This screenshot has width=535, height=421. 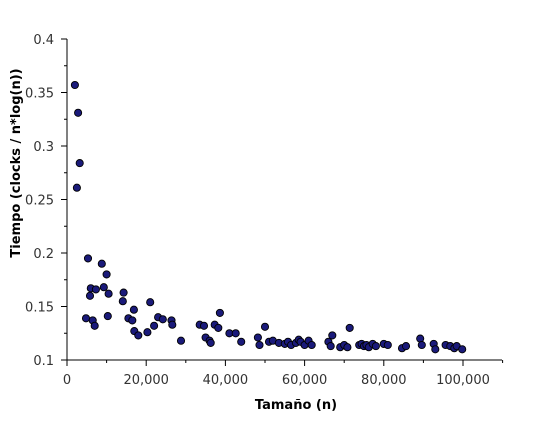 I want to click on y-axis-title: Tiempo (clocks / n*log(n)), so click(x=16, y=162).